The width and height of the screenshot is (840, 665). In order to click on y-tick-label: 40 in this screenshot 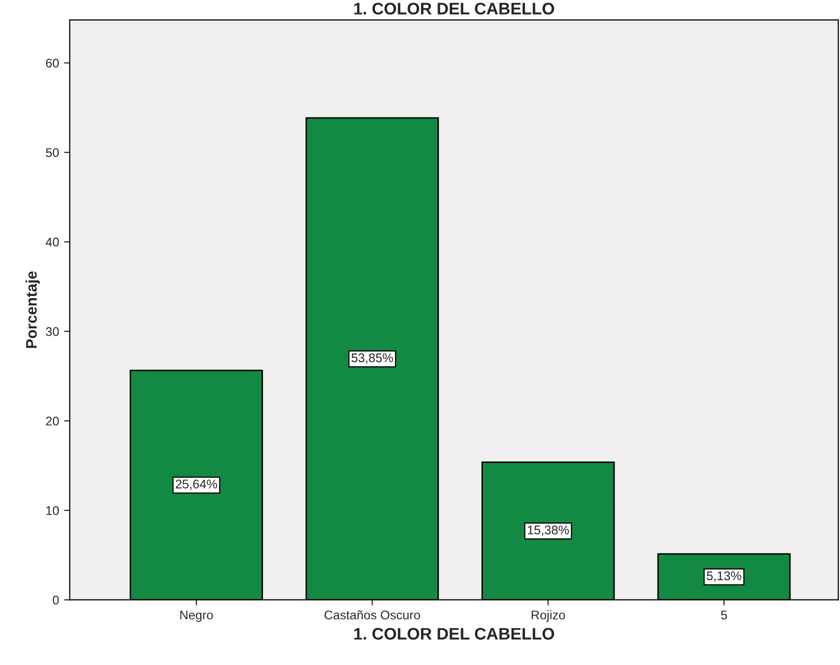, I will do `click(52, 242)`.